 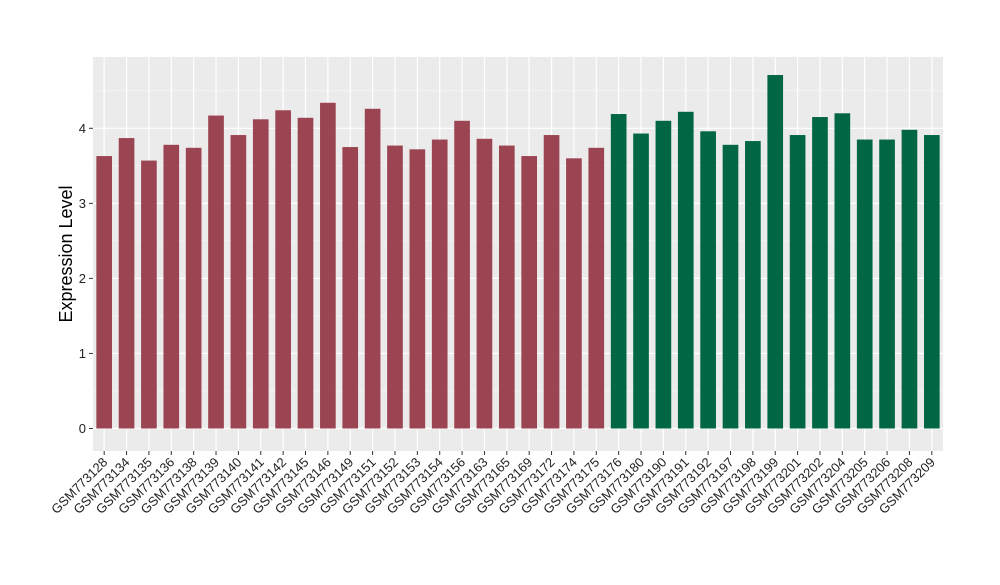 What do you see at coordinates (685, 270) in the screenshot?
I see `bar-GSM773191` at bounding box center [685, 270].